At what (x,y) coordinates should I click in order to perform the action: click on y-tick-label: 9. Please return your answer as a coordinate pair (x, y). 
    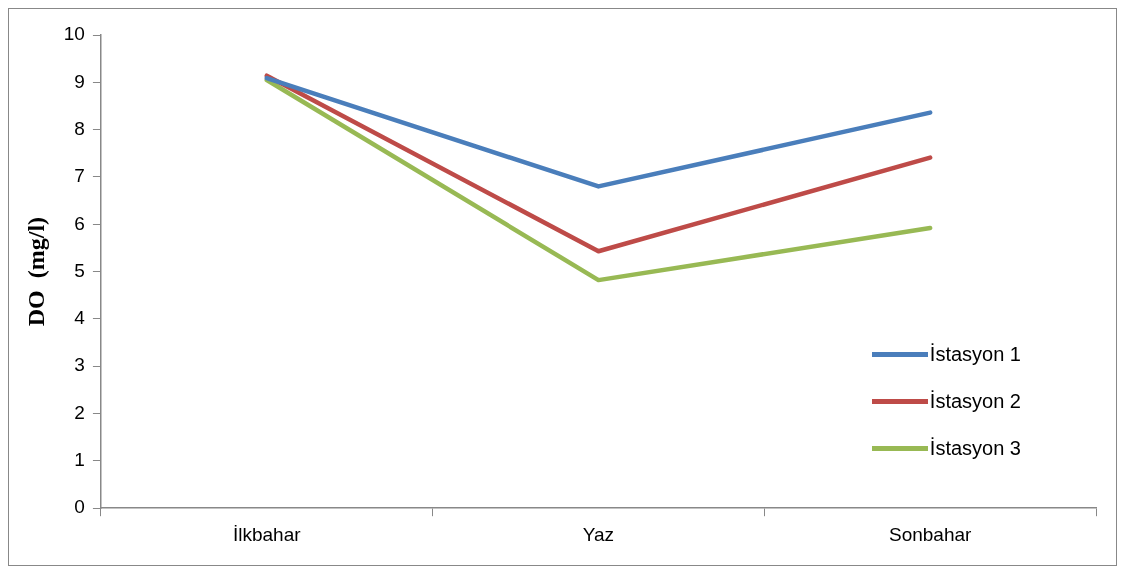
    Looking at the image, I should click on (79, 81).